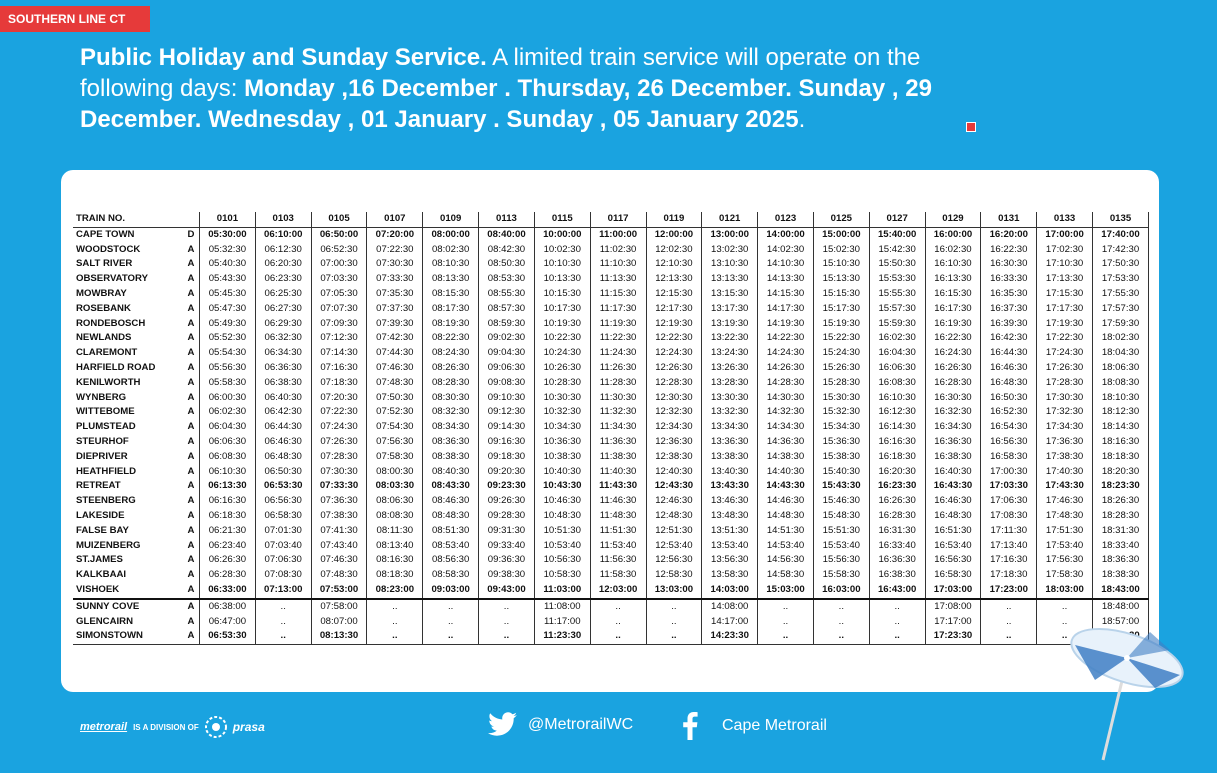 This screenshot has height=773, width=1217. I want to click on time-cell: 11:38:30, so click(617, 457).